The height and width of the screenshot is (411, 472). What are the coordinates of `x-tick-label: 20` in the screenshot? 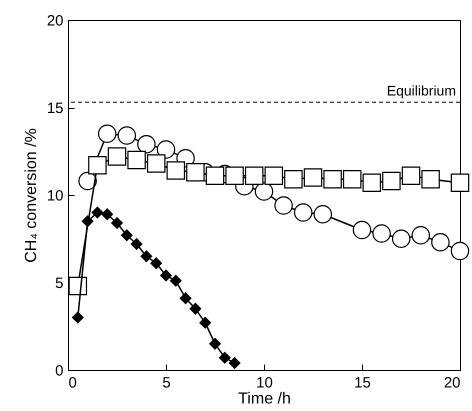 It's located at (452, 383).